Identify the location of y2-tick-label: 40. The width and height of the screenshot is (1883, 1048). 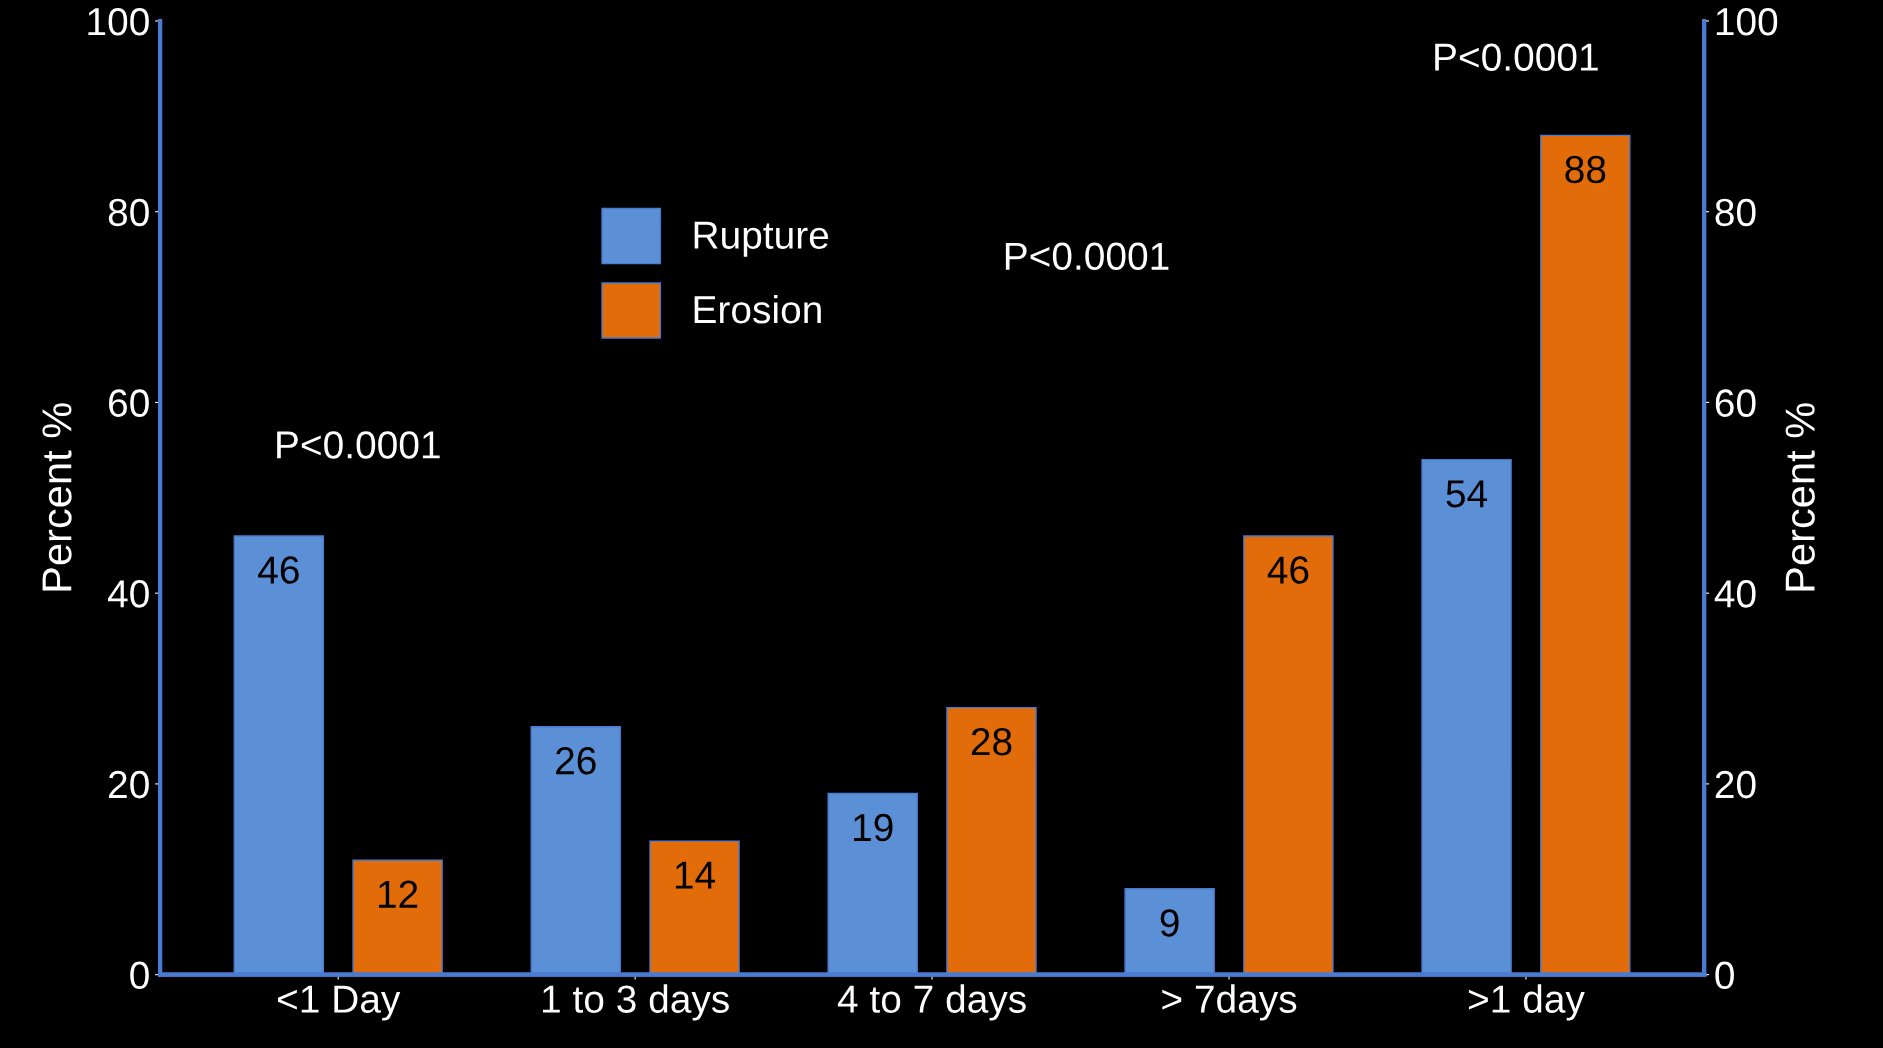
(1735, 594).